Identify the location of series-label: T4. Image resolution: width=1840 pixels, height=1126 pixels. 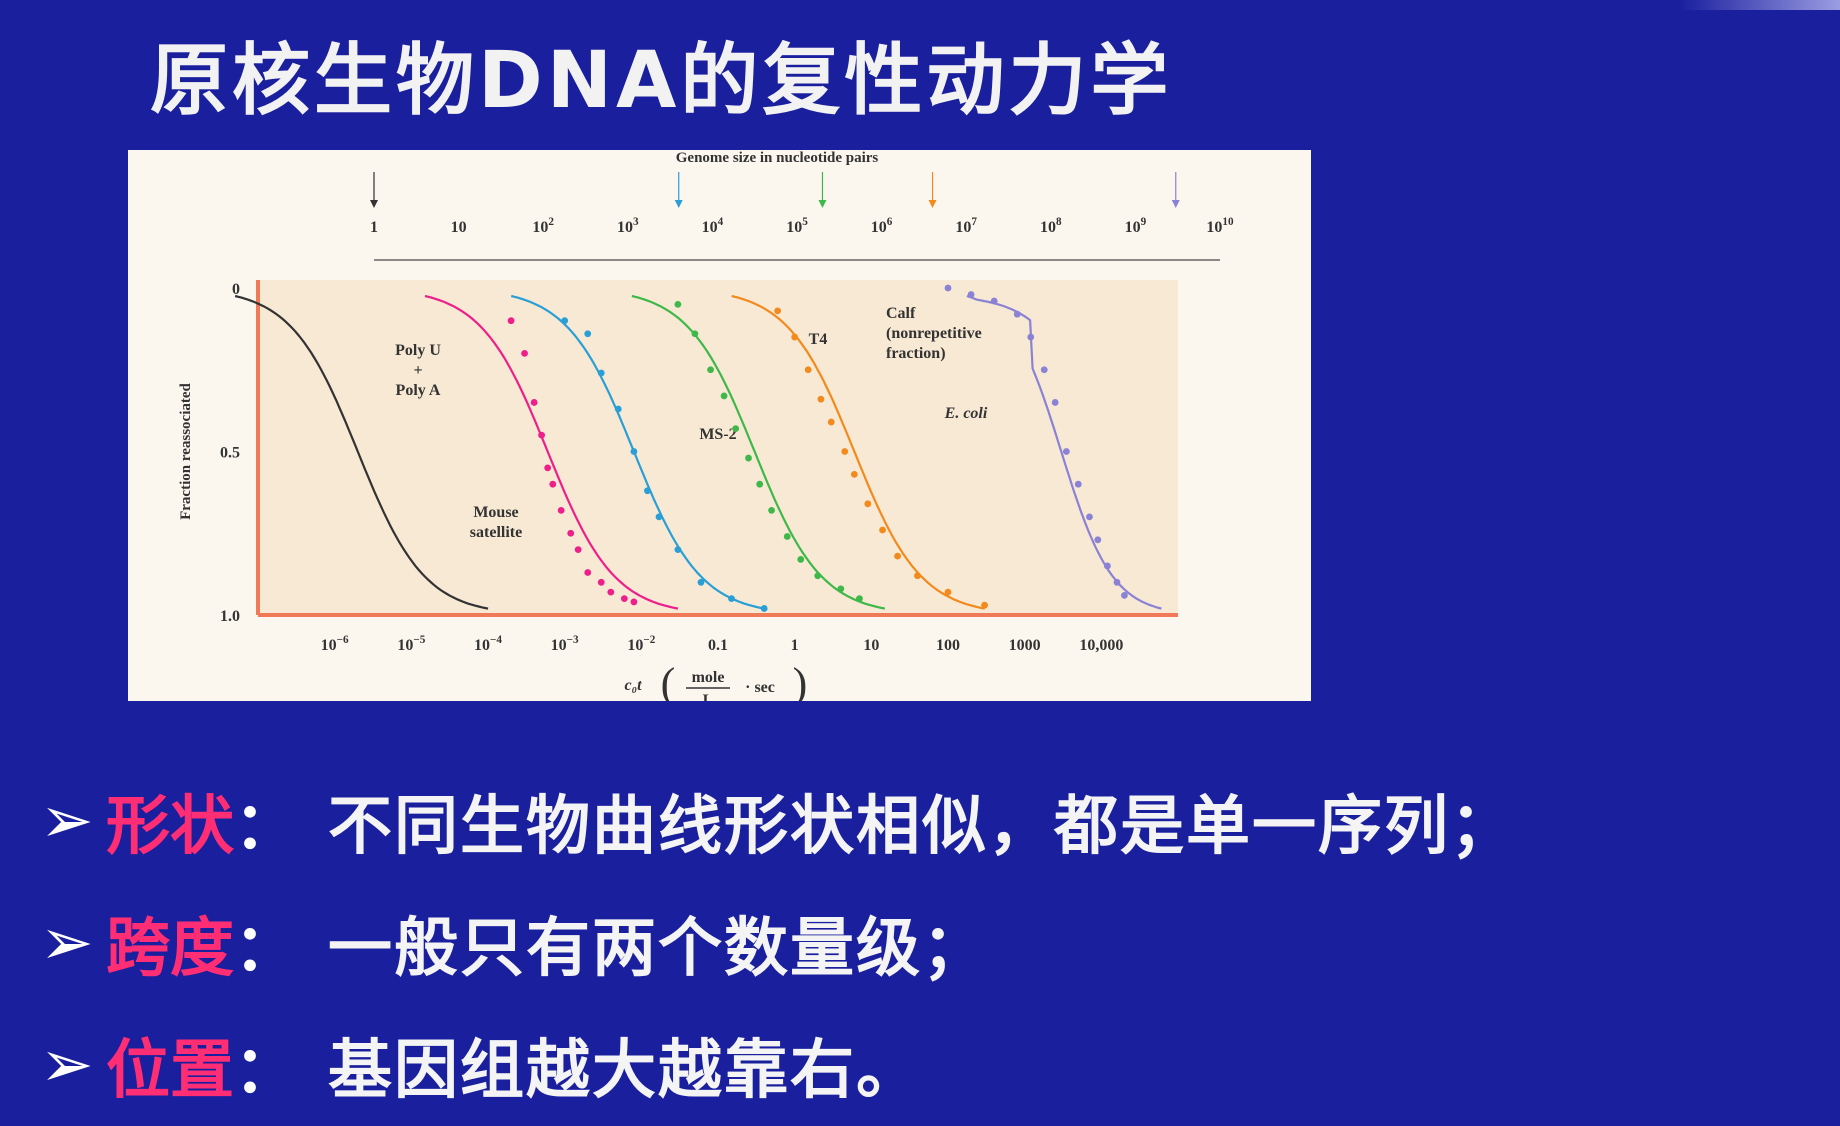
(818, 339).